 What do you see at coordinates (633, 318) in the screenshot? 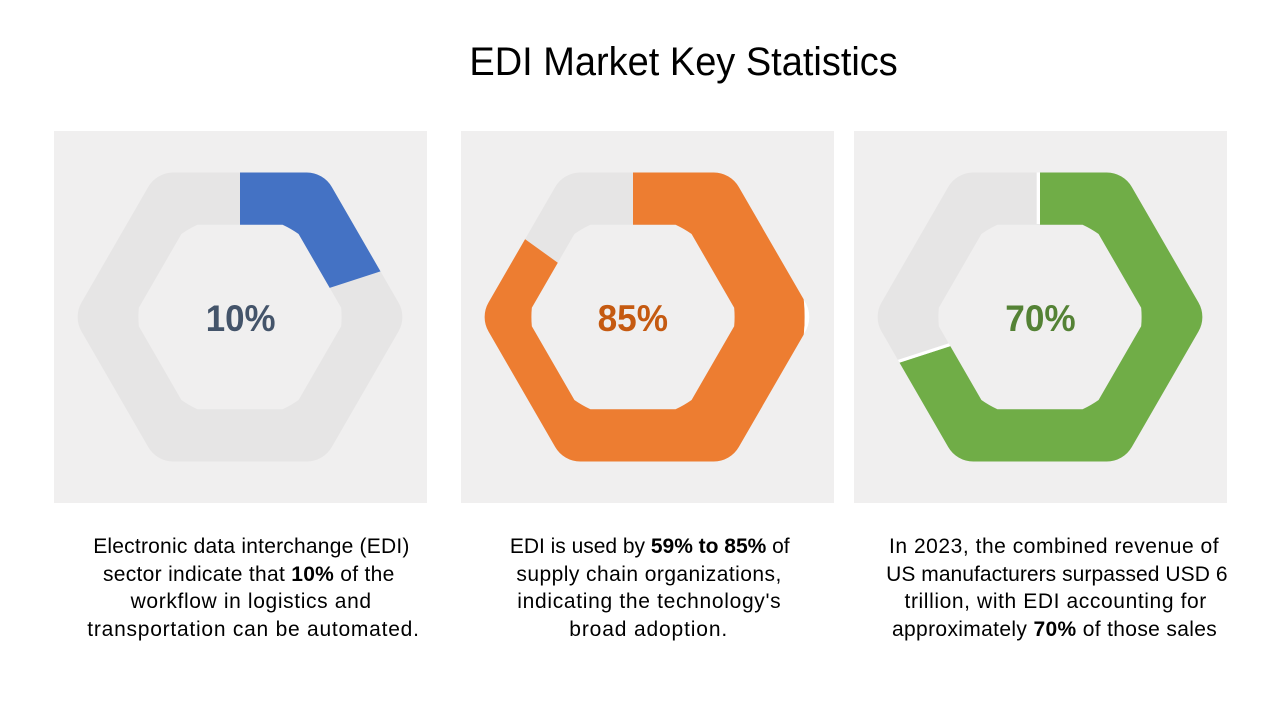
I see `svg-text: 85%` at bounding box center [633, 318].